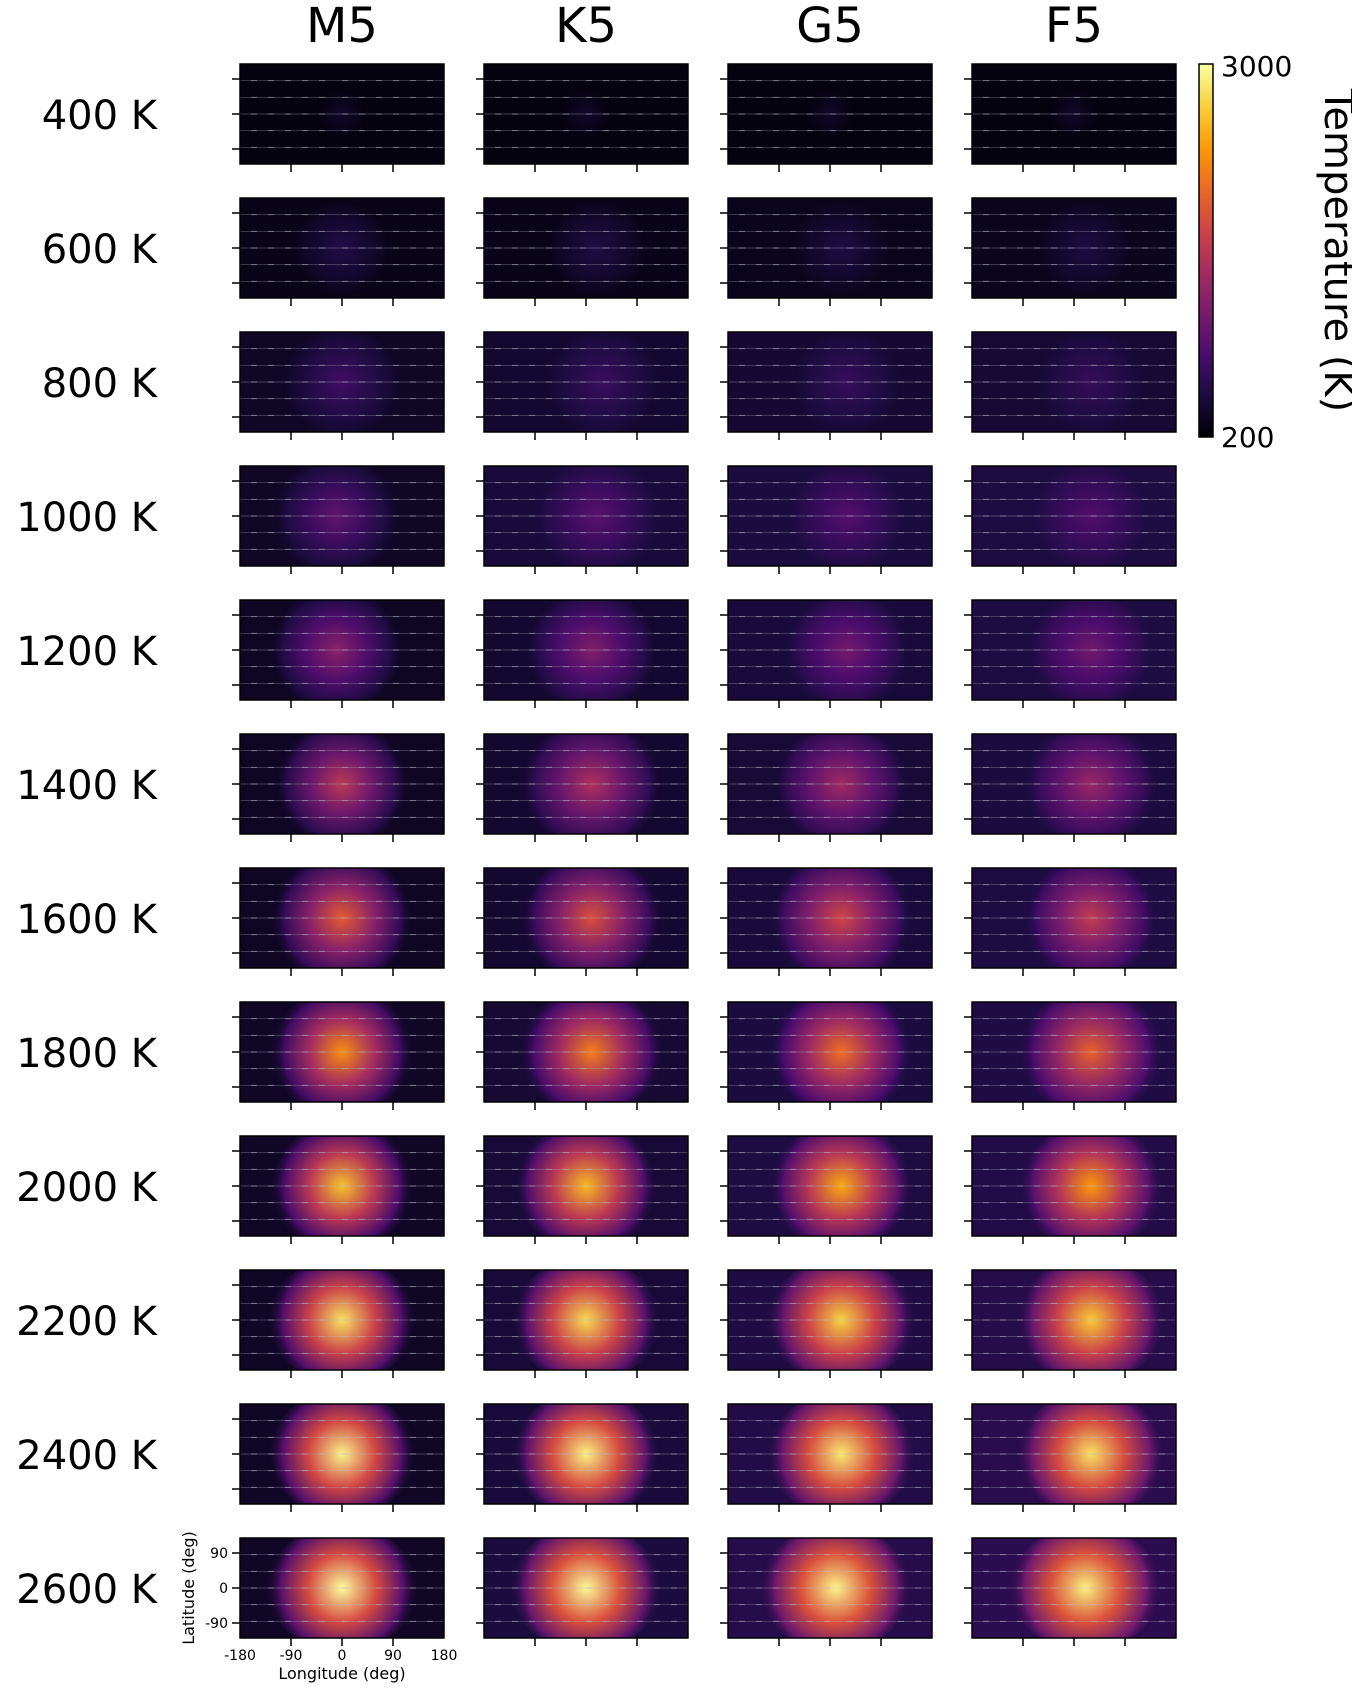 The height and width of the screenshot is (1698, 1352). Describe the element at coordinates (704, 27) in the screenshot. I see `column-headers: M5 K5 G5 F5` at that location.